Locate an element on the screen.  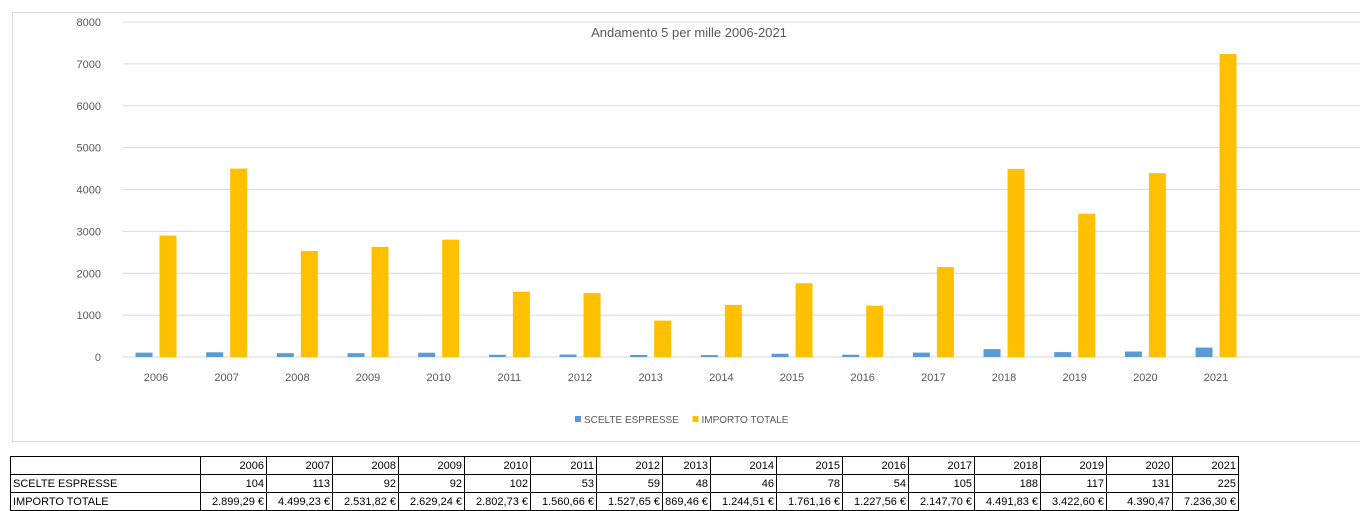
table-year-header: 2021 is located at coordinates (1205, 465).